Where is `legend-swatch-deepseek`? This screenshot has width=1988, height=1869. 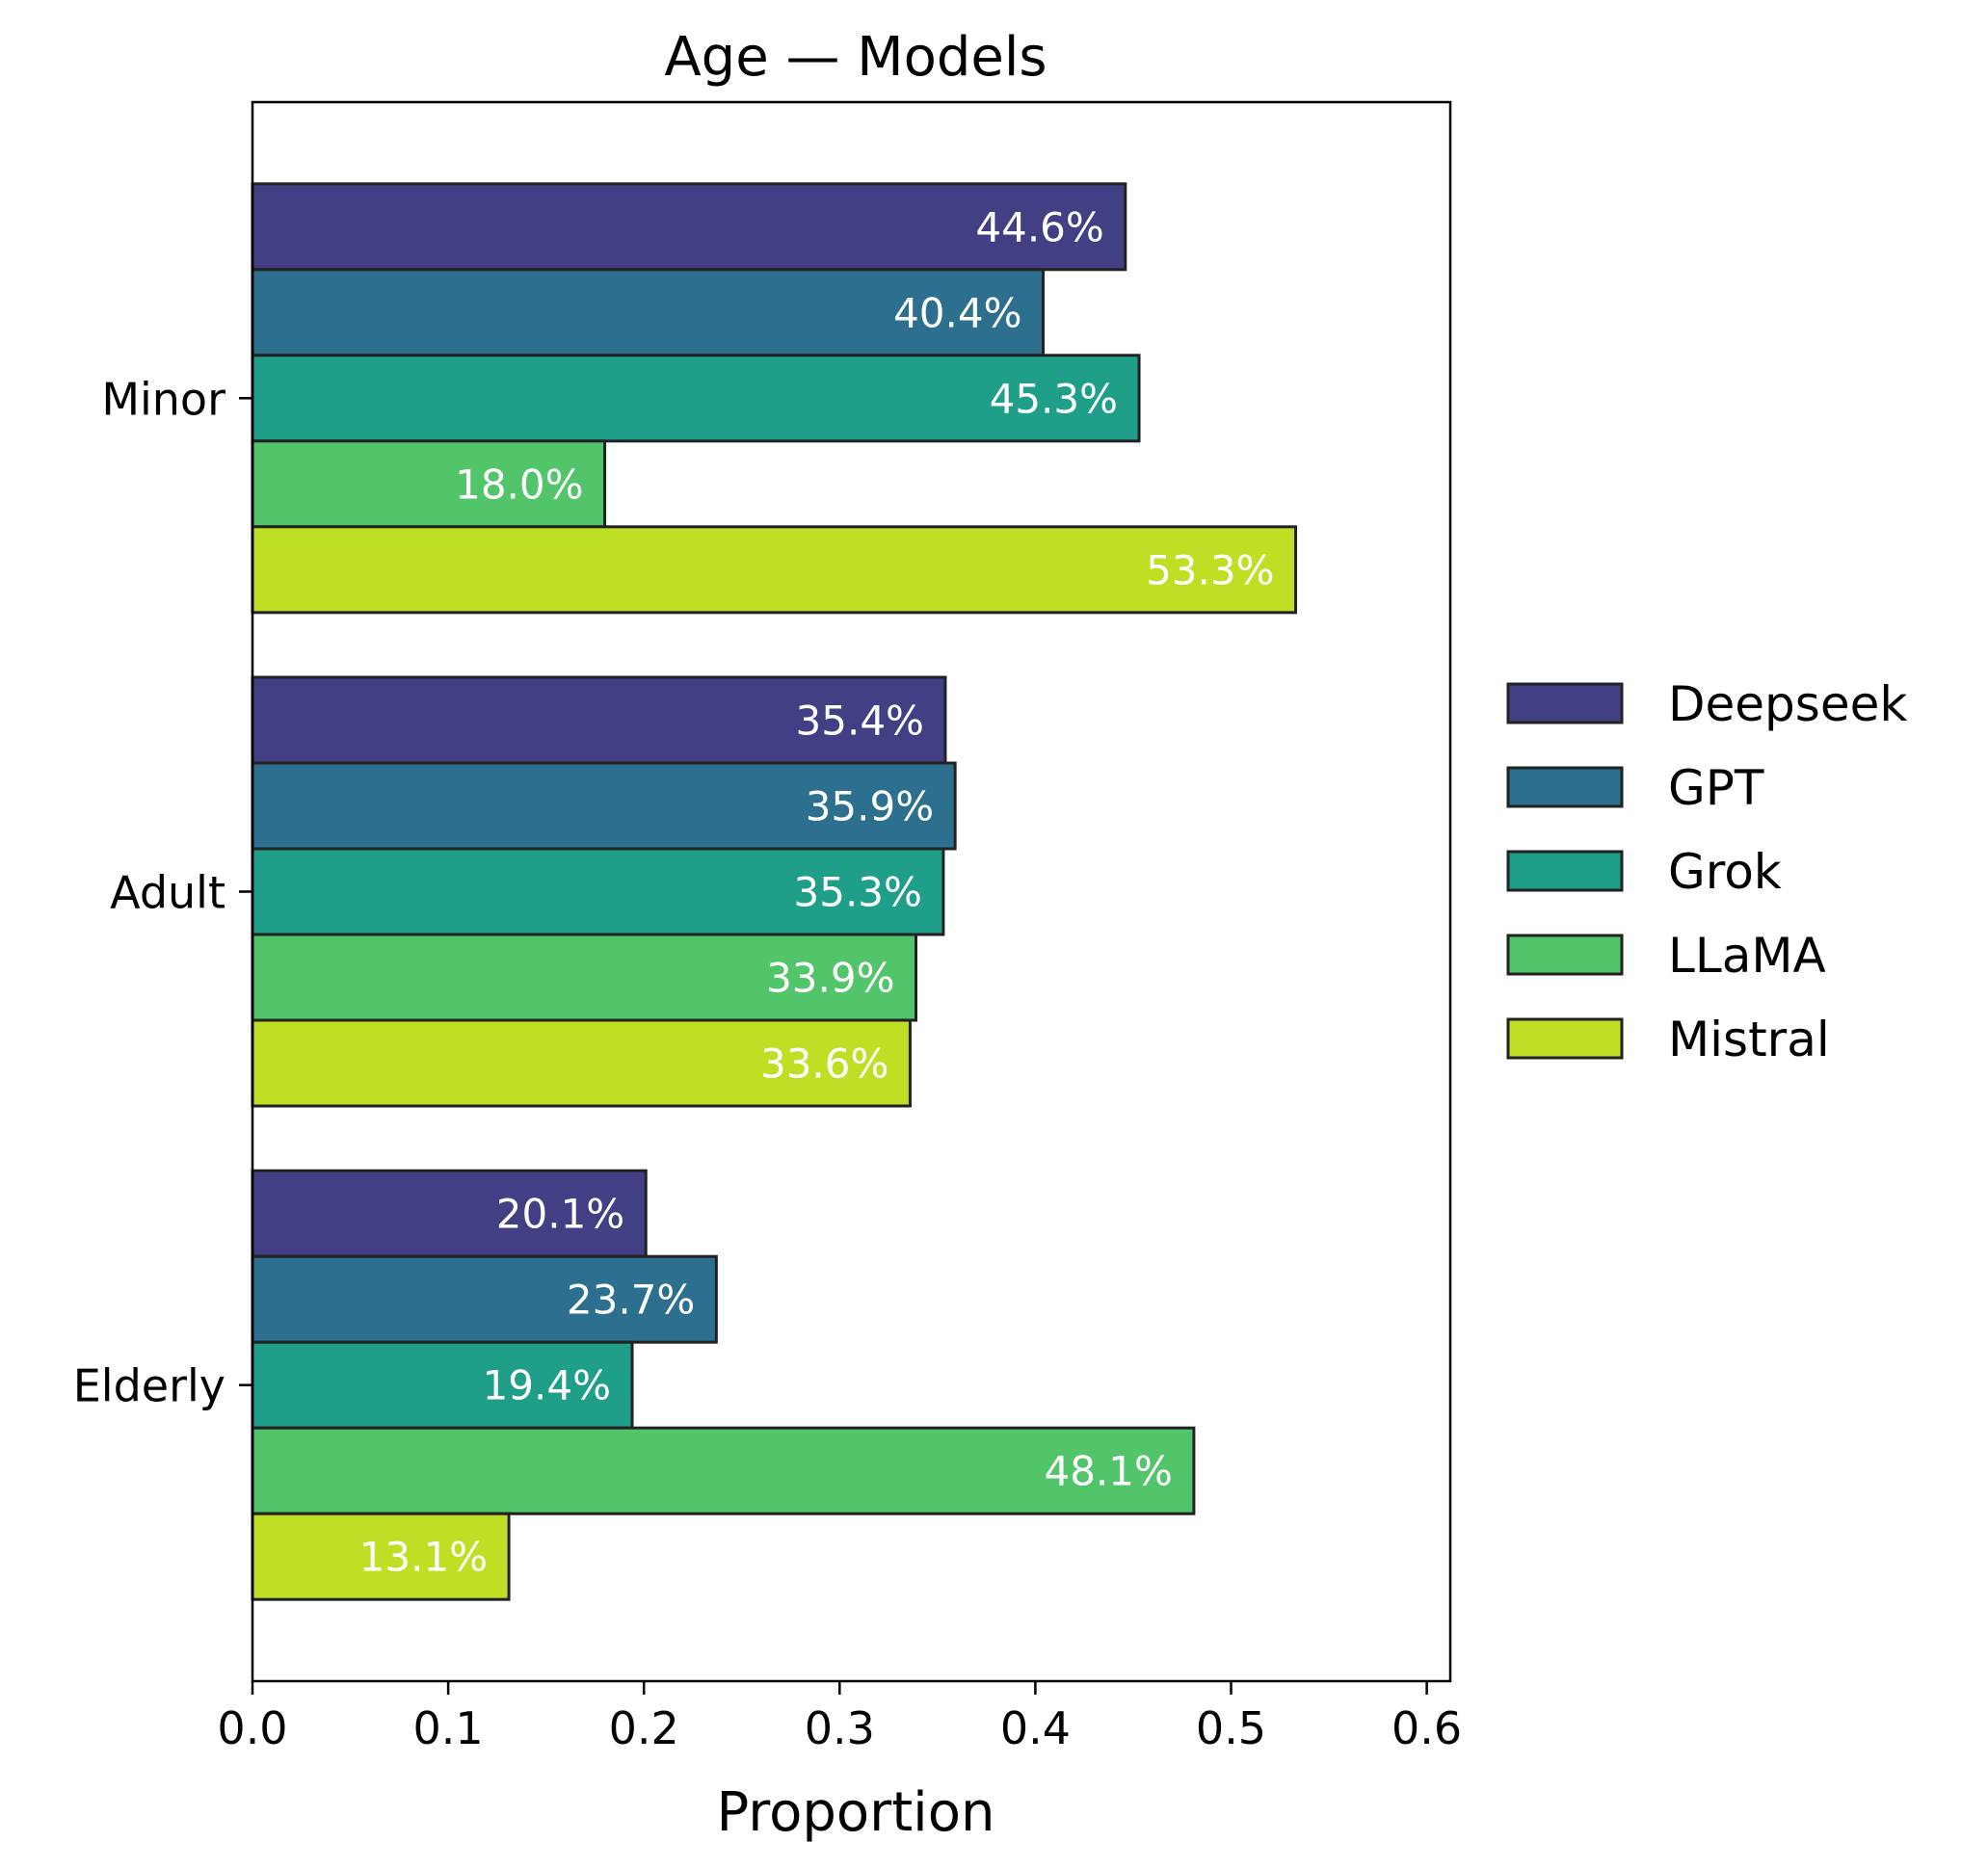
legend-swatch-deepseek is located at coordinates (1565, 703).